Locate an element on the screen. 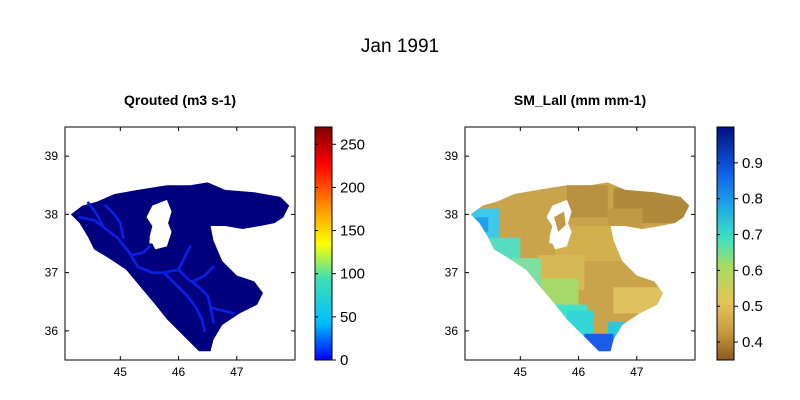 Image resolution: width=800 pixels, height=400 pixels. sm-lall-colorbar-ramp is located at coordinates (725, 243).